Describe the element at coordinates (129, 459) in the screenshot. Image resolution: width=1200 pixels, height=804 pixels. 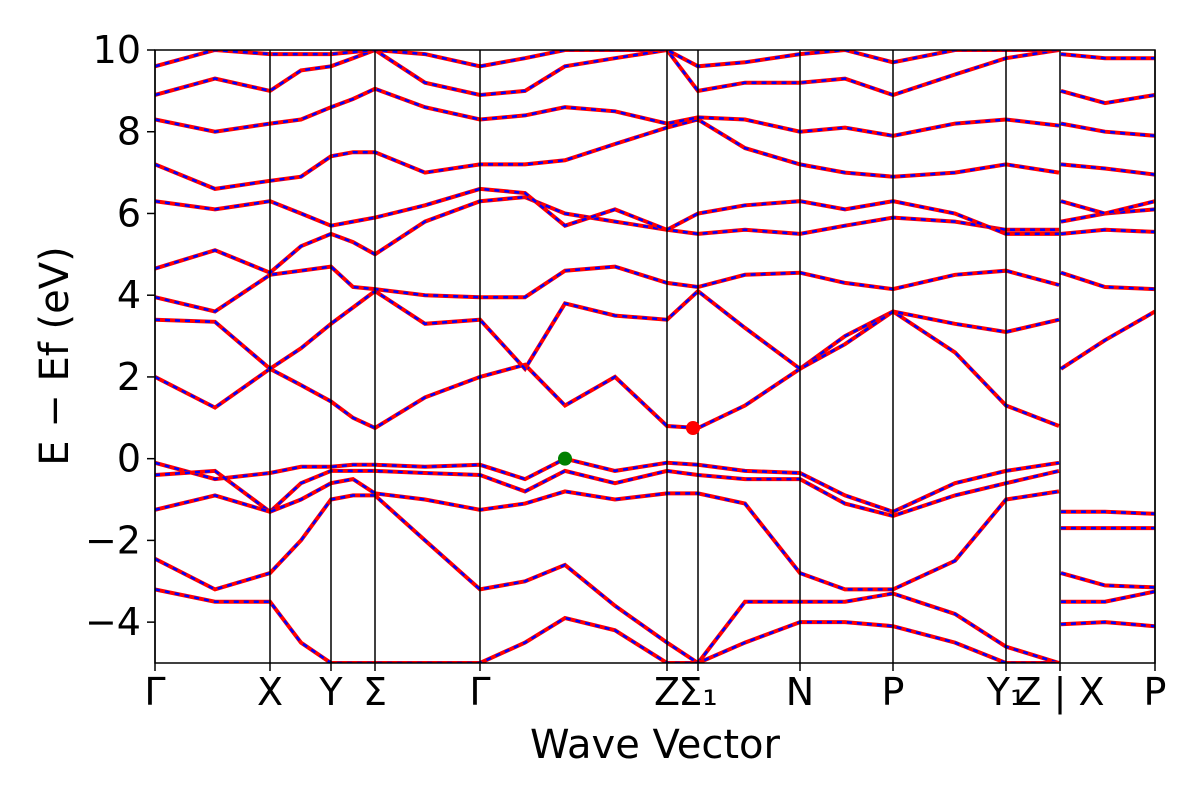
I see `y-tick-label: 0` at that location.